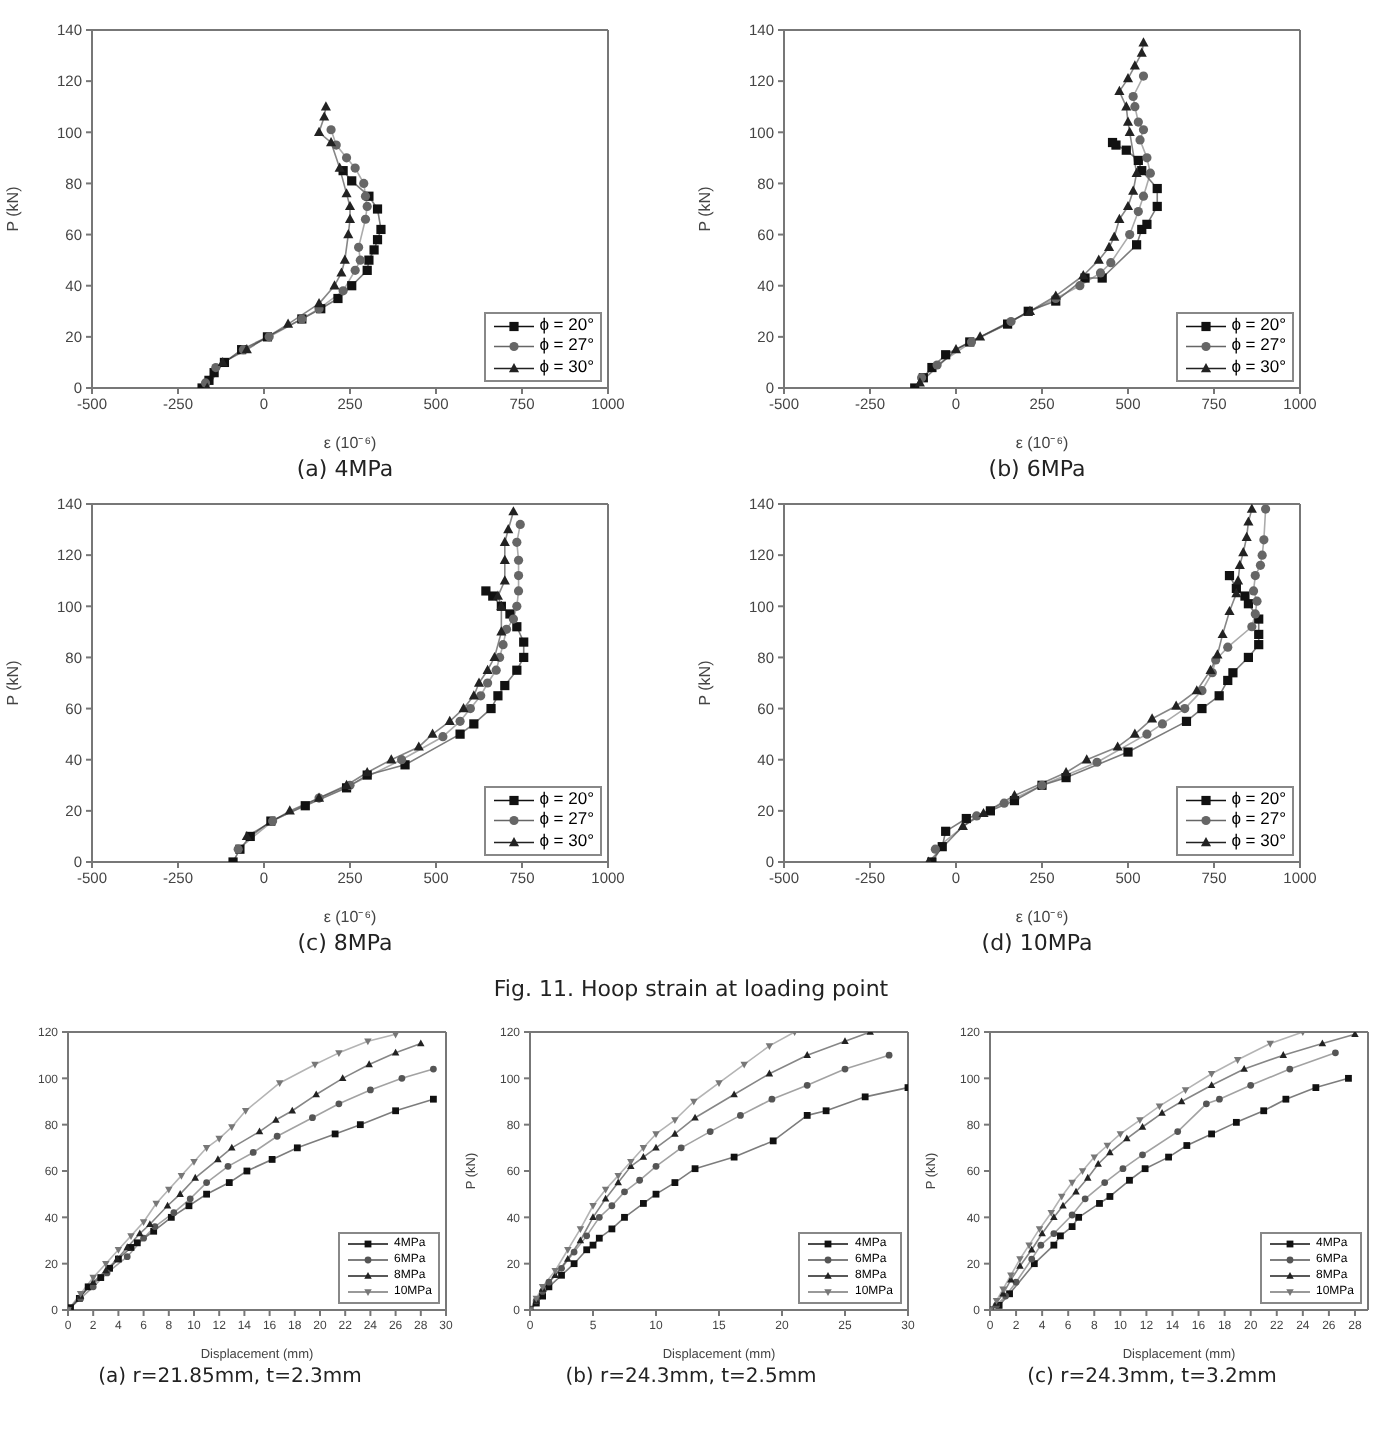 The width and height of the screenshot is (1382, 1440). I want to click on caption: Fig. 11. Hoop strain at loading point, so click(691, 989).